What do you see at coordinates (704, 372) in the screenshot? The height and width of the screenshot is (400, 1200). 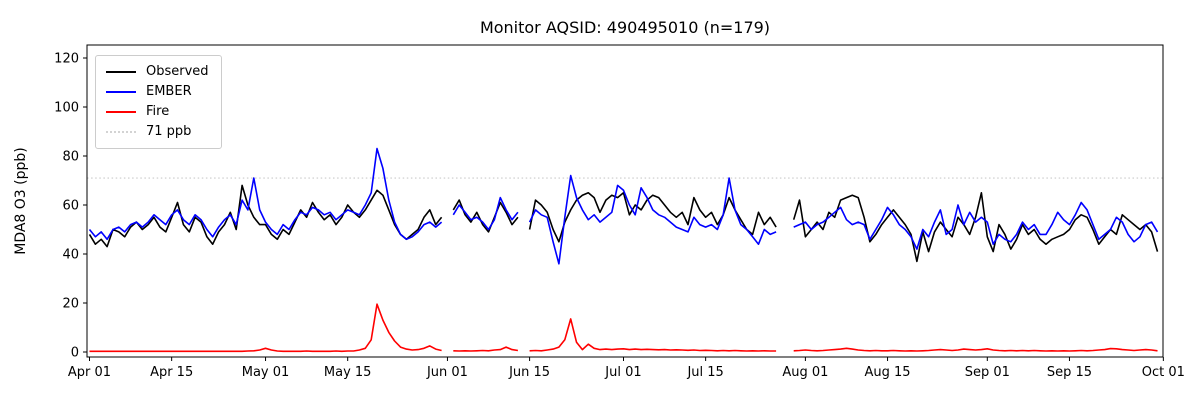 I see `x-tick-label: Jul 15` at bounding box center [704, 372].